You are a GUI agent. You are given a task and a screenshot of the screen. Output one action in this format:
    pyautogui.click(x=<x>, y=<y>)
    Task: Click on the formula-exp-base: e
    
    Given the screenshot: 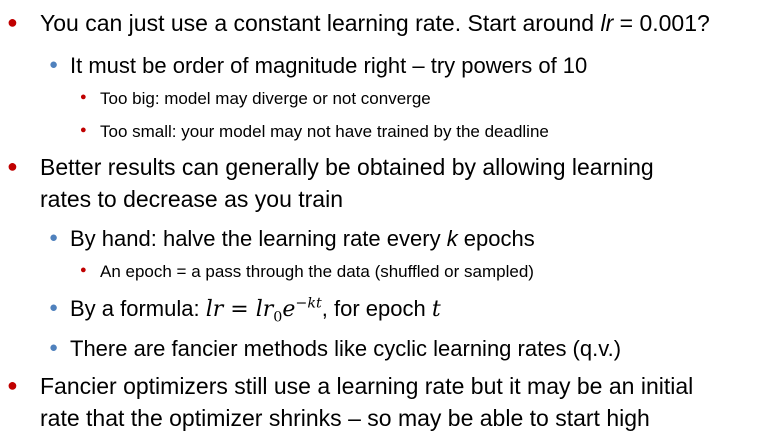 What is the action you would take?
    pyautogui.click(x=289, y=309)
    